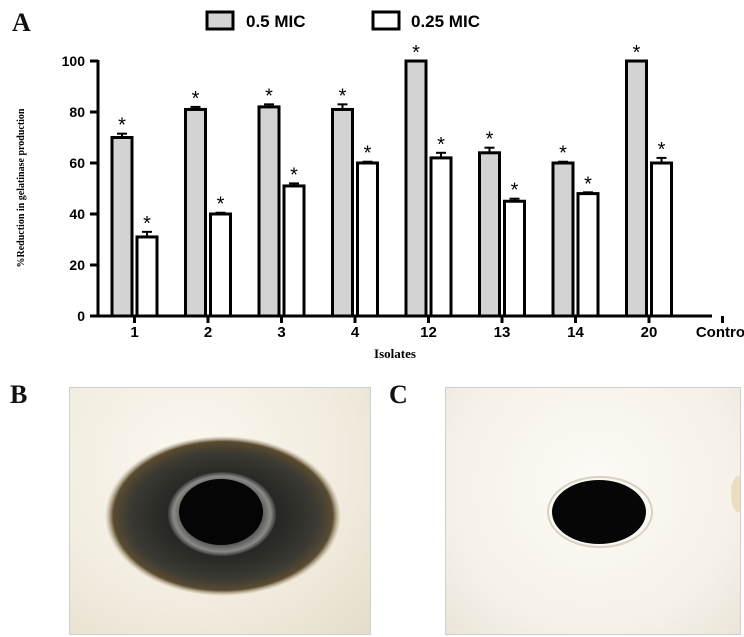  I want to click on x-tick-label: 2, so click(208, 332).